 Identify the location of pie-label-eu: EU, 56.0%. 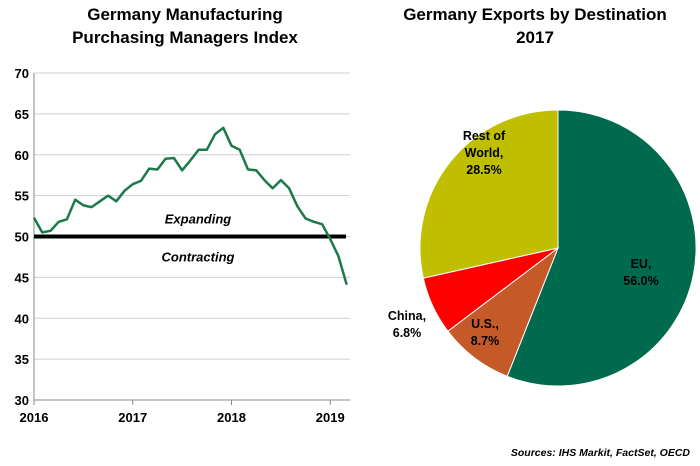
(640, 272).